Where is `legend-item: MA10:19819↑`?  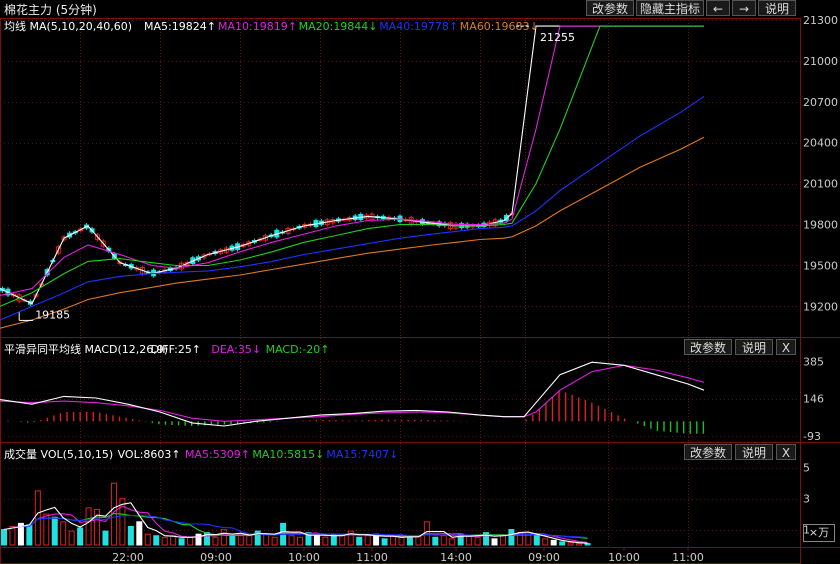
legend-item: MA10:19819↑ is located at coordinates (257, 26).